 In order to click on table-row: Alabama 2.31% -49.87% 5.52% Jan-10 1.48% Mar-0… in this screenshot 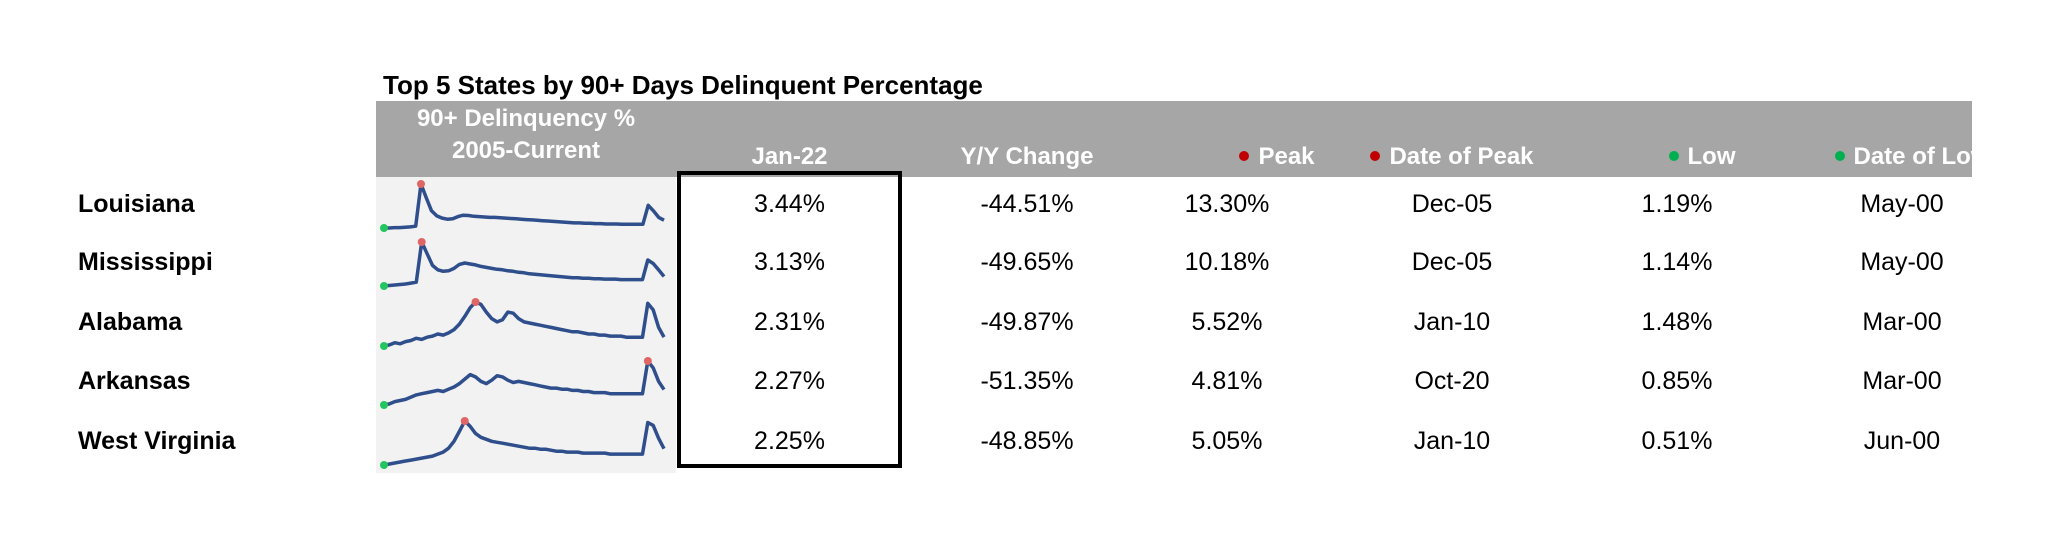, I will do `click(1024, 322)`.